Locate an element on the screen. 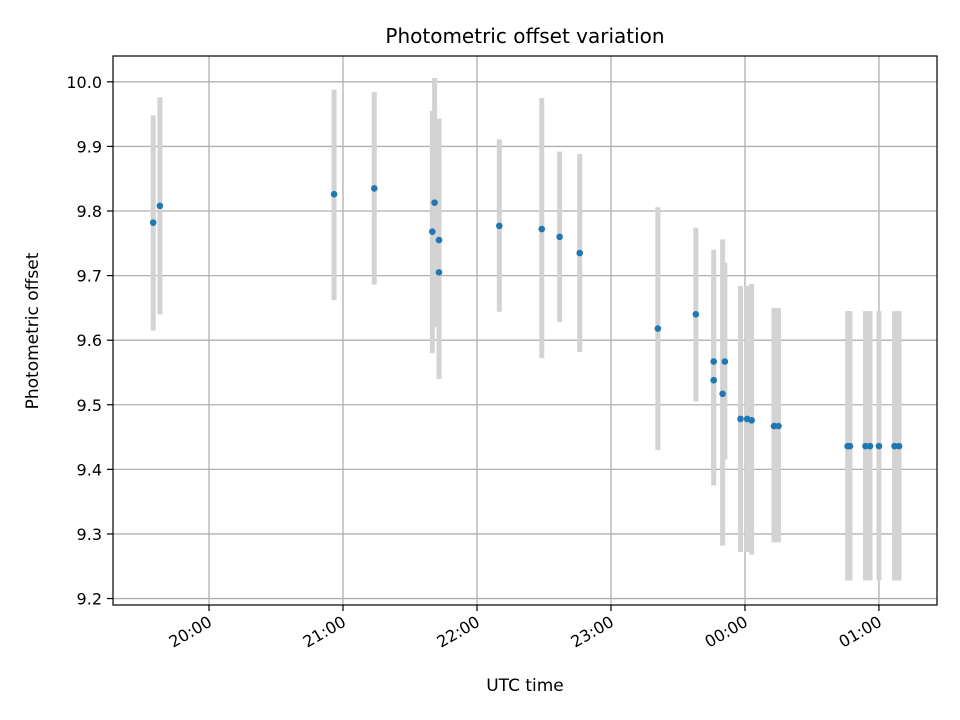  y-tick-label: 9.3 is located at coordinates (89, 534).